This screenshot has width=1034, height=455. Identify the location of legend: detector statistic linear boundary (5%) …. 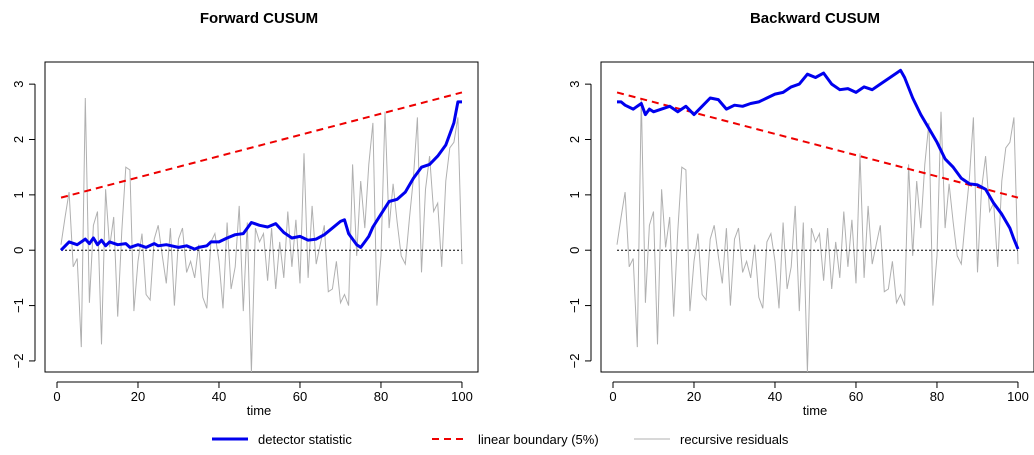
(500, 439).